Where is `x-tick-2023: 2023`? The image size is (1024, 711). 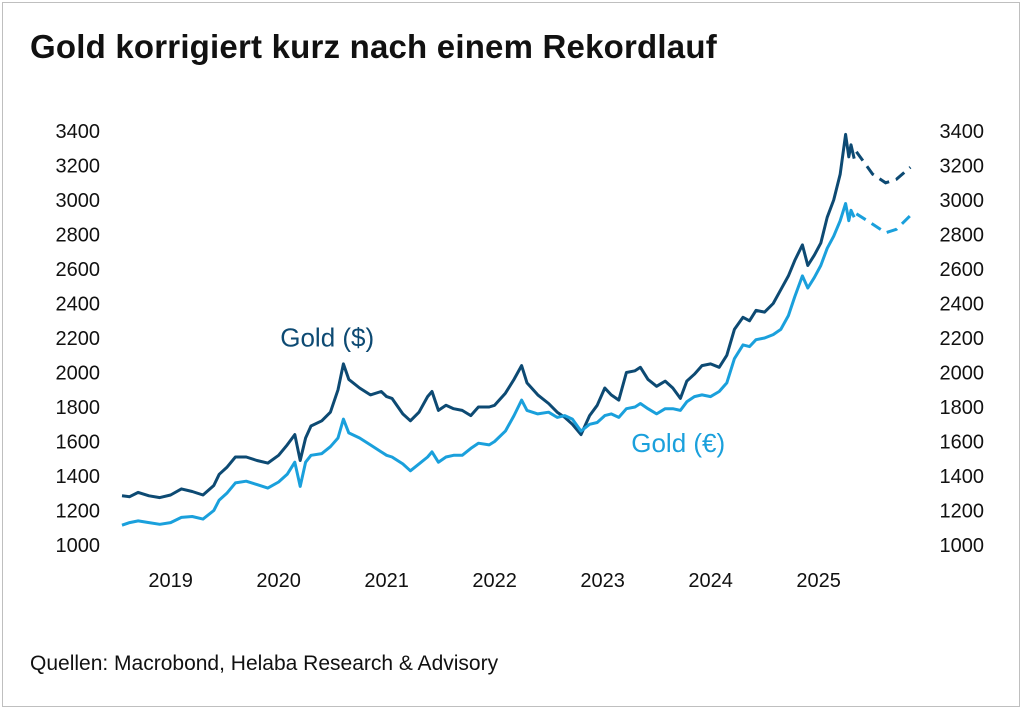
x-tick-2023: 2023 is located at coordinates (602, 581).